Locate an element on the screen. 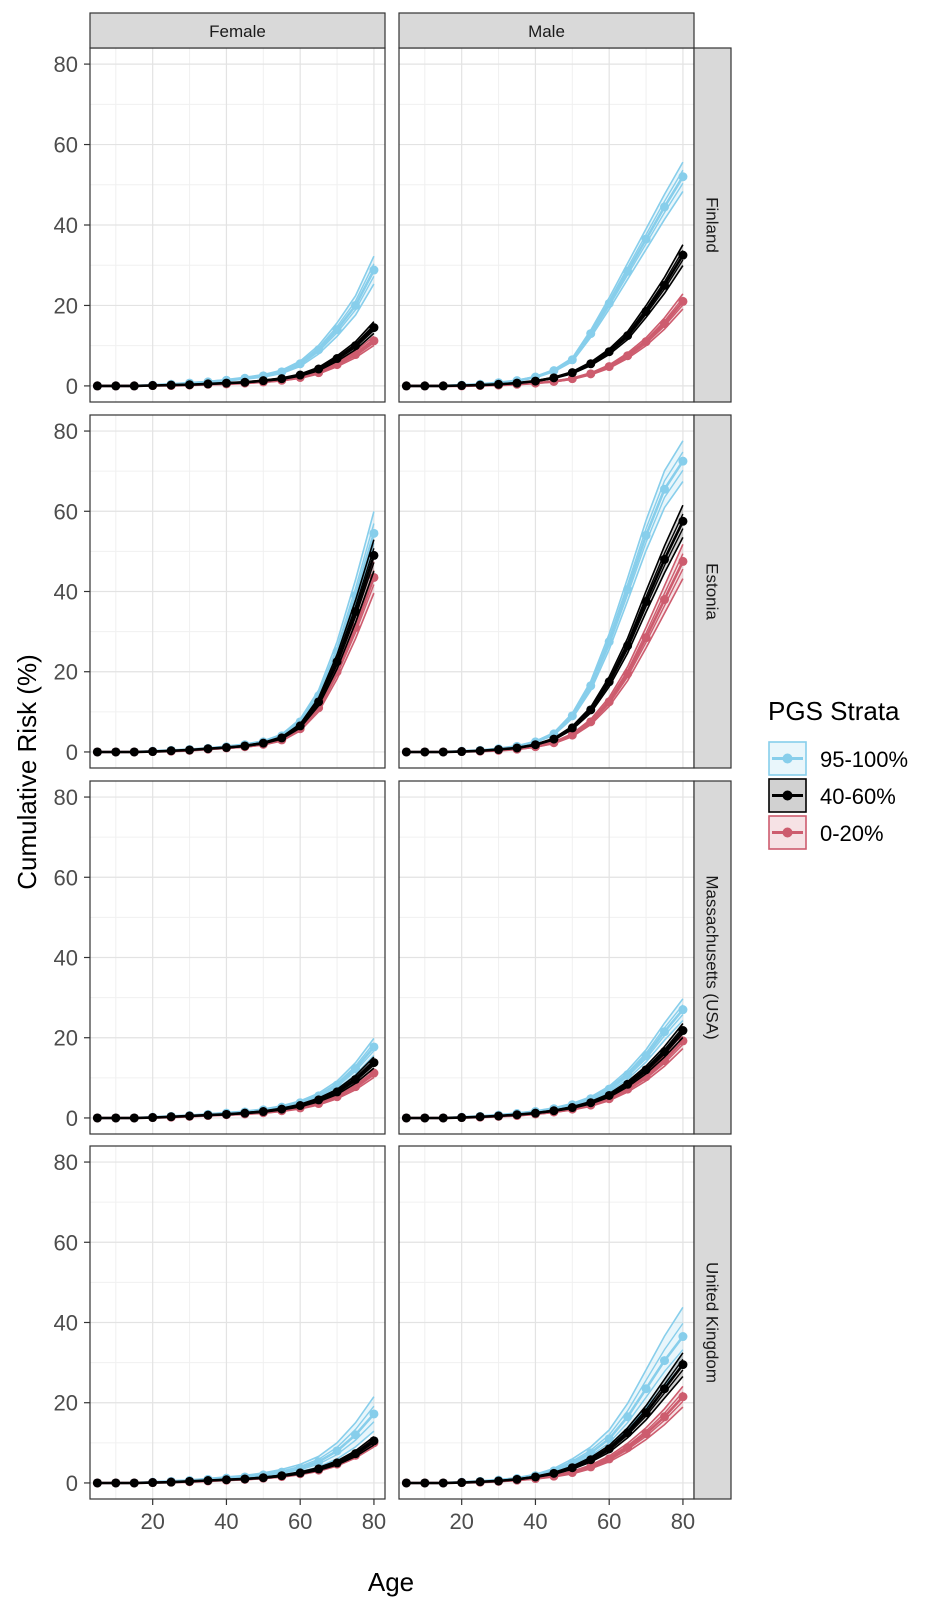 The height and width of the screenshot is (1599, 948). panel-united-kingdom-female is located at coordinates (237, 1322).